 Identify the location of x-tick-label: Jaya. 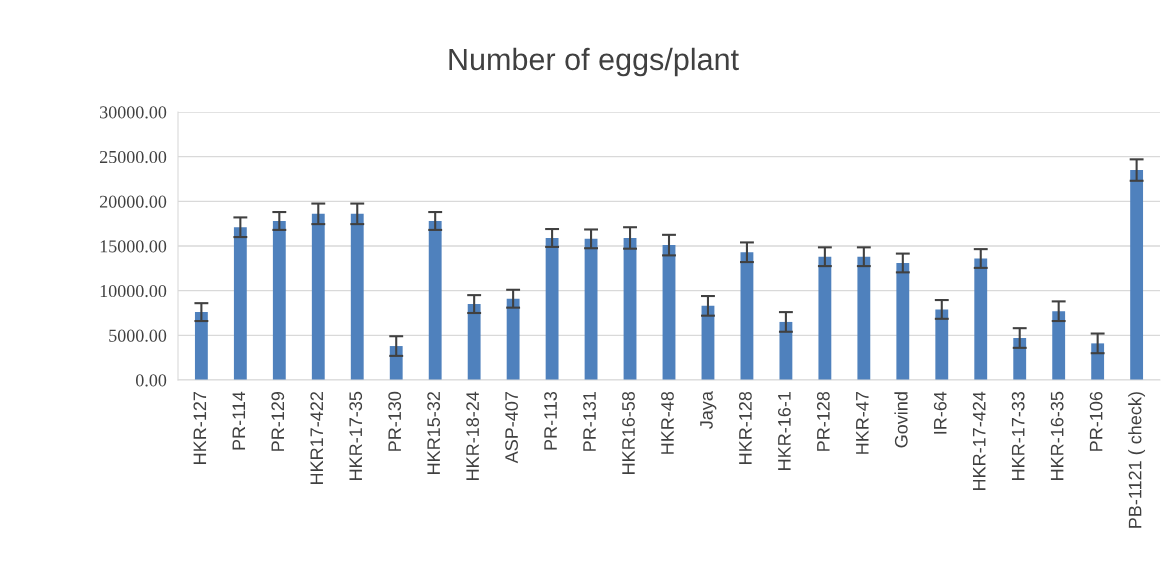
(708, 410).